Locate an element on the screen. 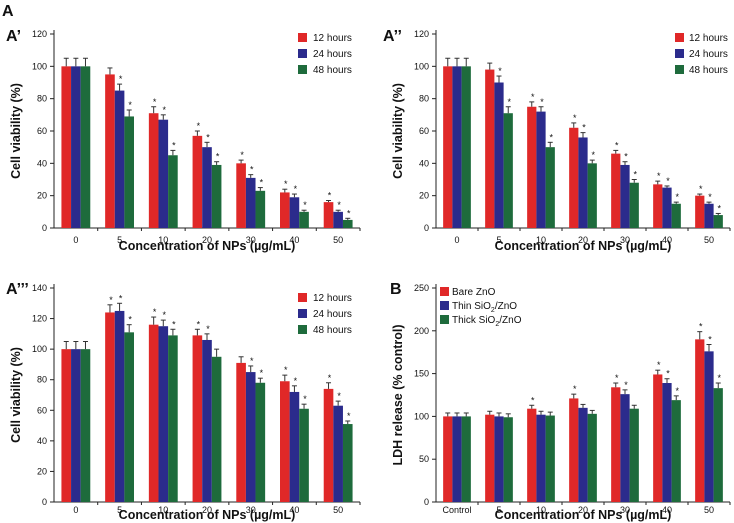 Image resolution: width=734 pixels, height=523 pixels. x-tick-label: 30 is located at coordinates (625, 240).